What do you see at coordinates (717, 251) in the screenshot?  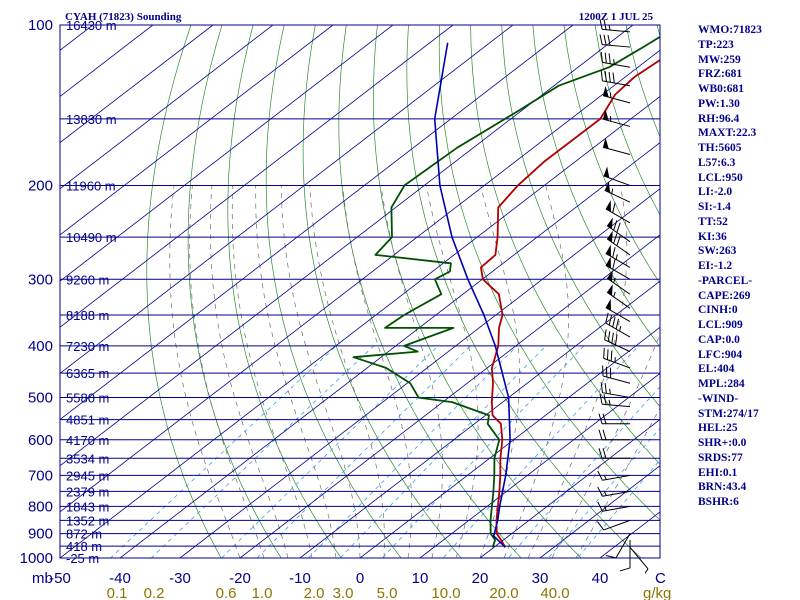 I see `index-item: SW:263` at bounding box center [717, 251].